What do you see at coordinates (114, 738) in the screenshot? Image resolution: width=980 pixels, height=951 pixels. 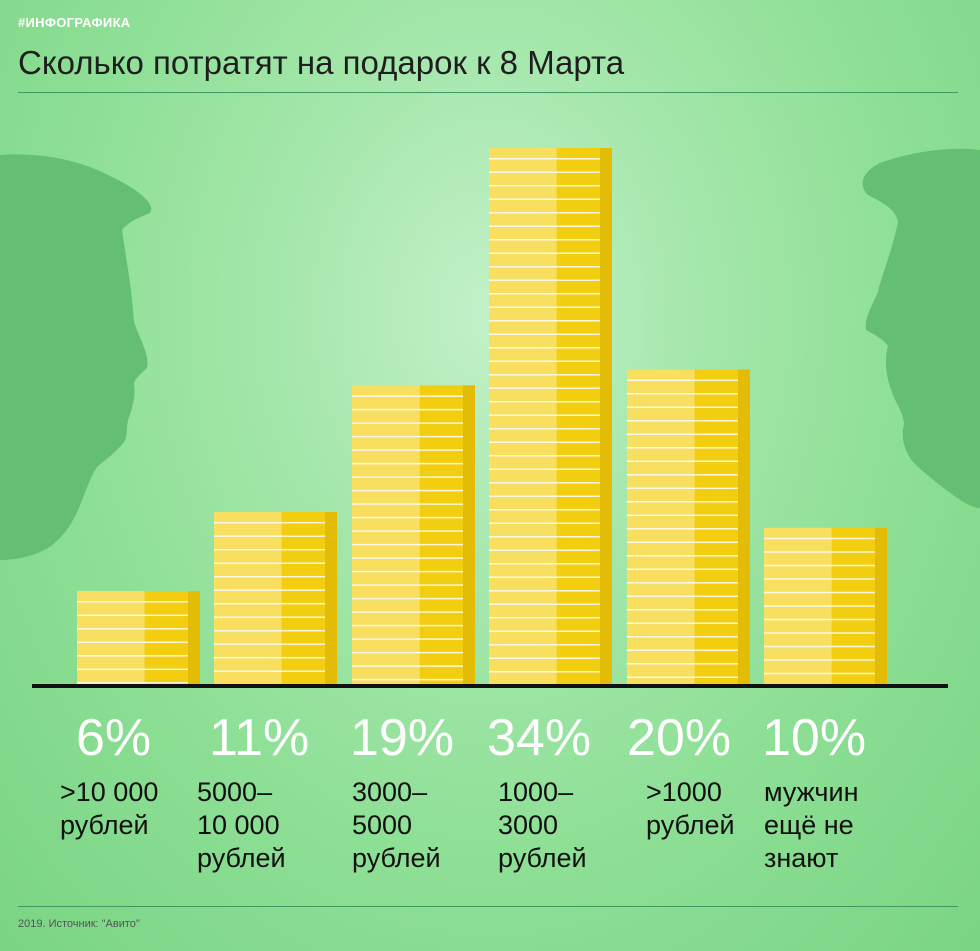 I see `percent-text: 6%` at bounding box center [114, 738].